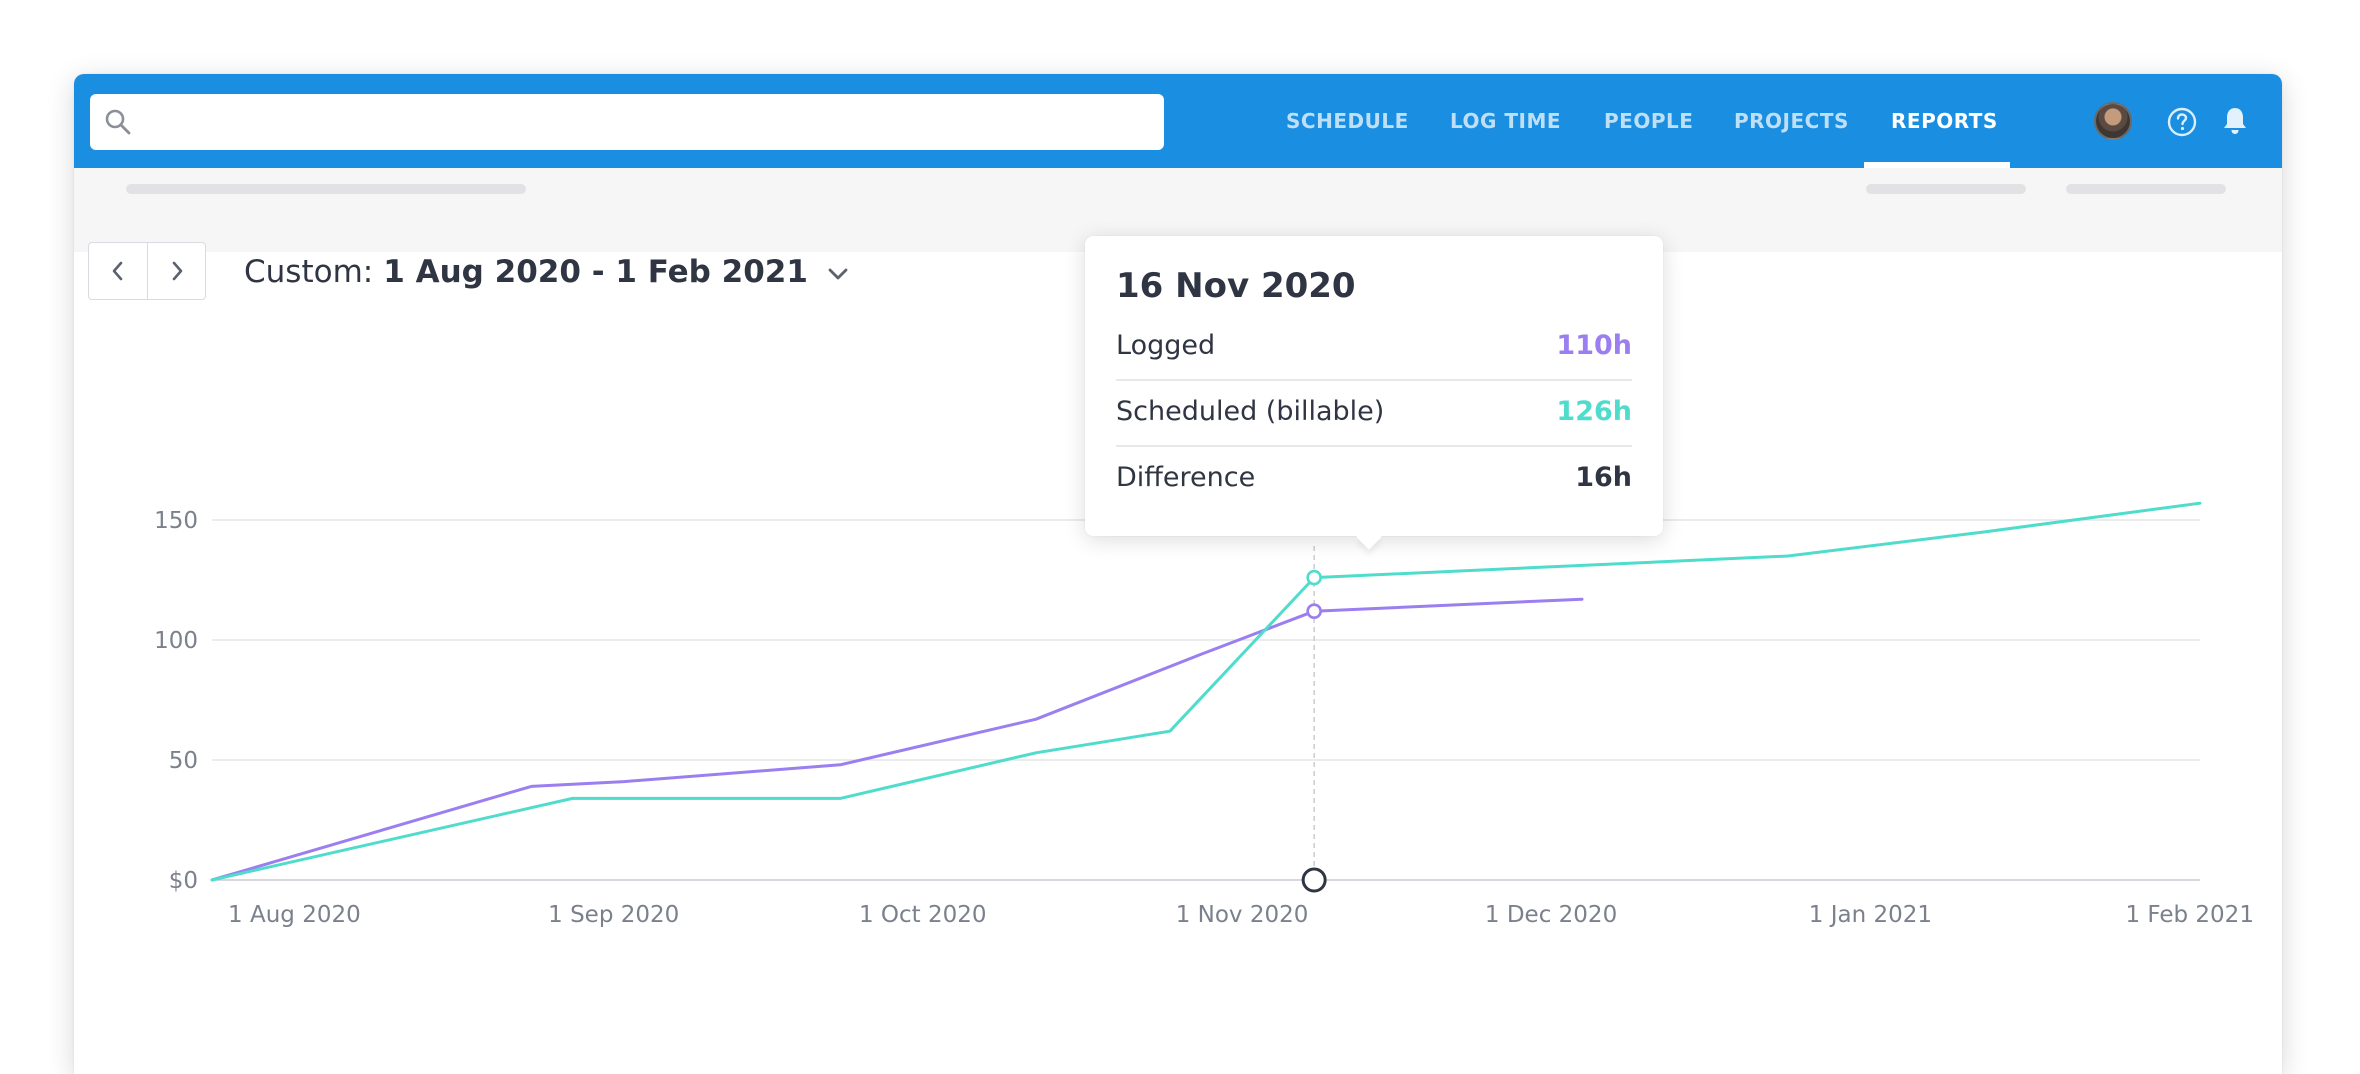  What do you see at coordinates (1314, 880) in the screenshot?
I see `hover-marker` at bounding box center [1314, 880].